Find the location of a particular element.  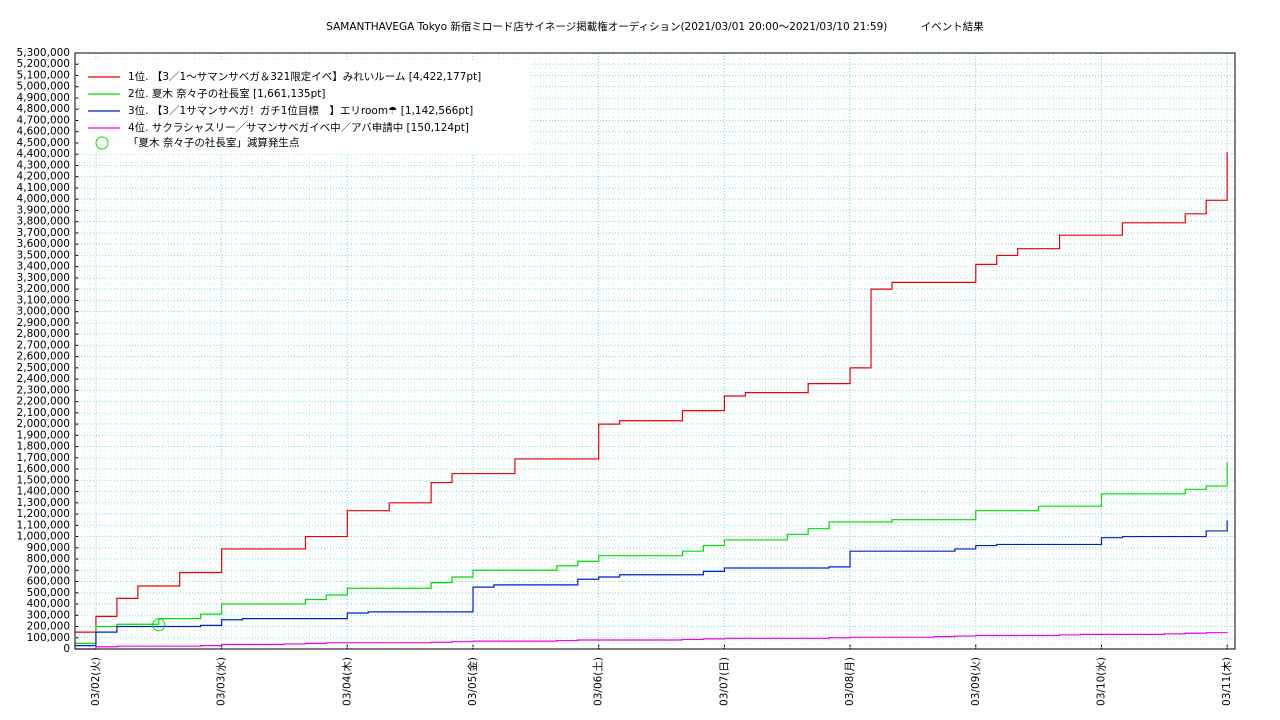

y-tick-label: 3,000,000 is located at coordinates (43, 312).